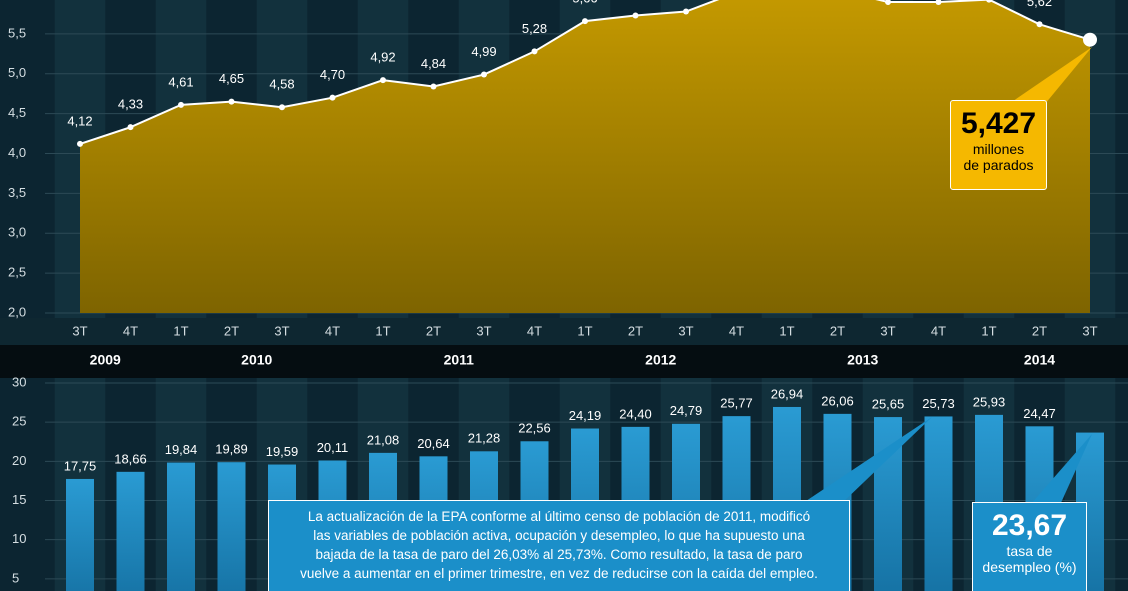  What do you see at coordinates (17, 152) in the screenshot?
I see `y-tick-label: 4,0` at bounding box center [17, 152].